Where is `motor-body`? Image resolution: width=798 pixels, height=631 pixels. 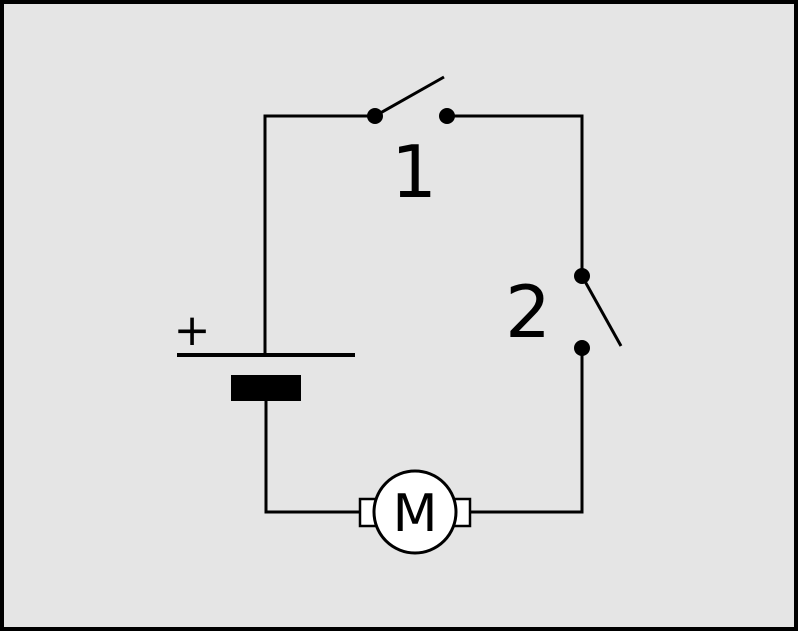
motor-body is located at coordinates (415, 512).